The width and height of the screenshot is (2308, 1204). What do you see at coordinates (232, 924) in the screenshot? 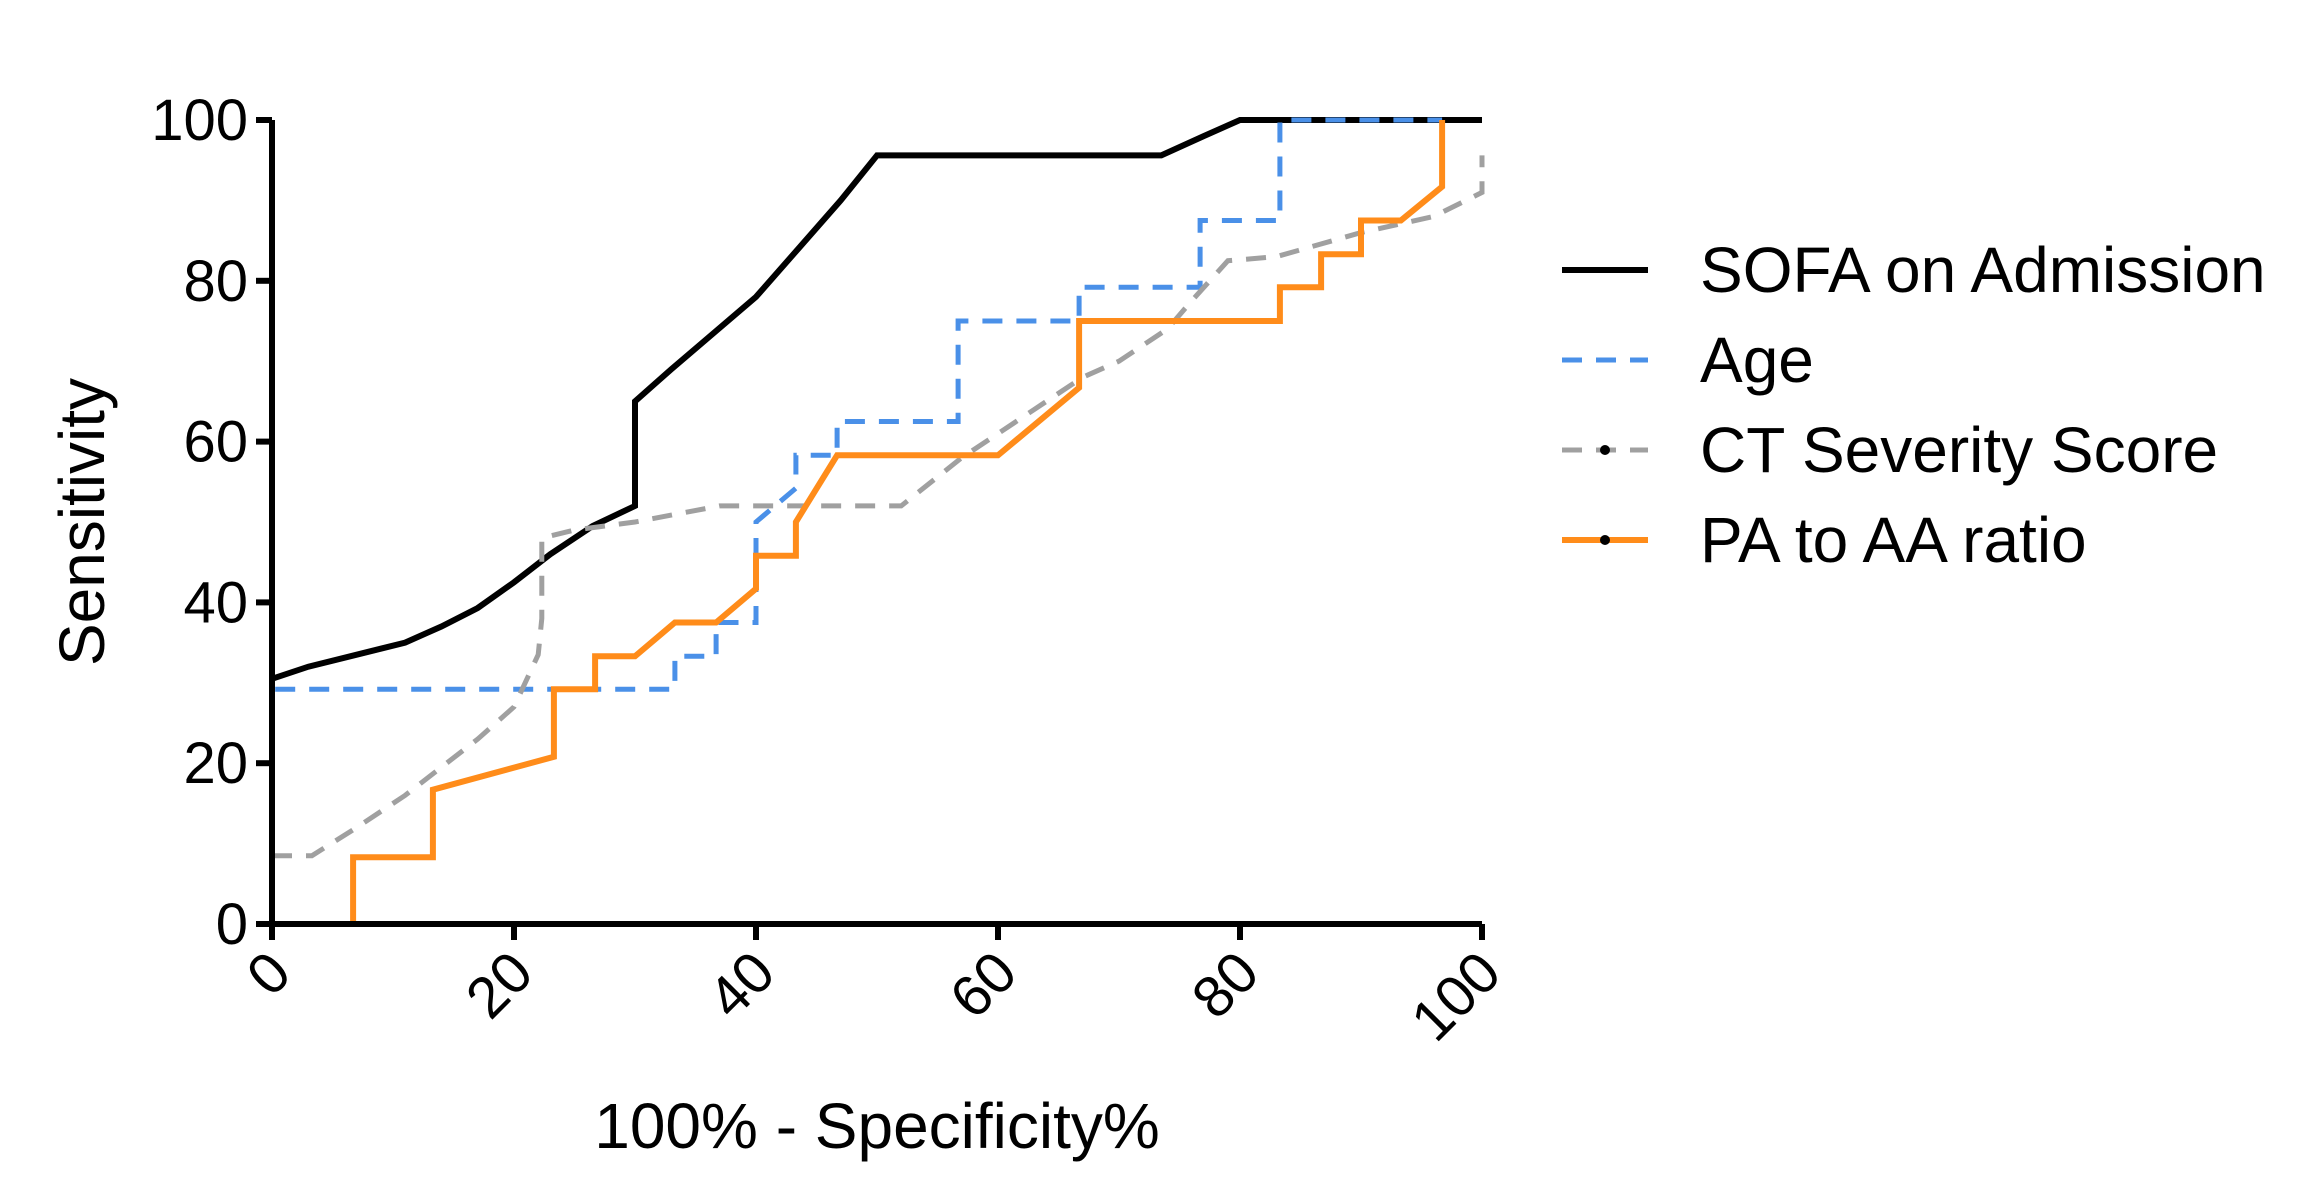
I see `y-tick-label: 0` at bounding box center [232, 924].